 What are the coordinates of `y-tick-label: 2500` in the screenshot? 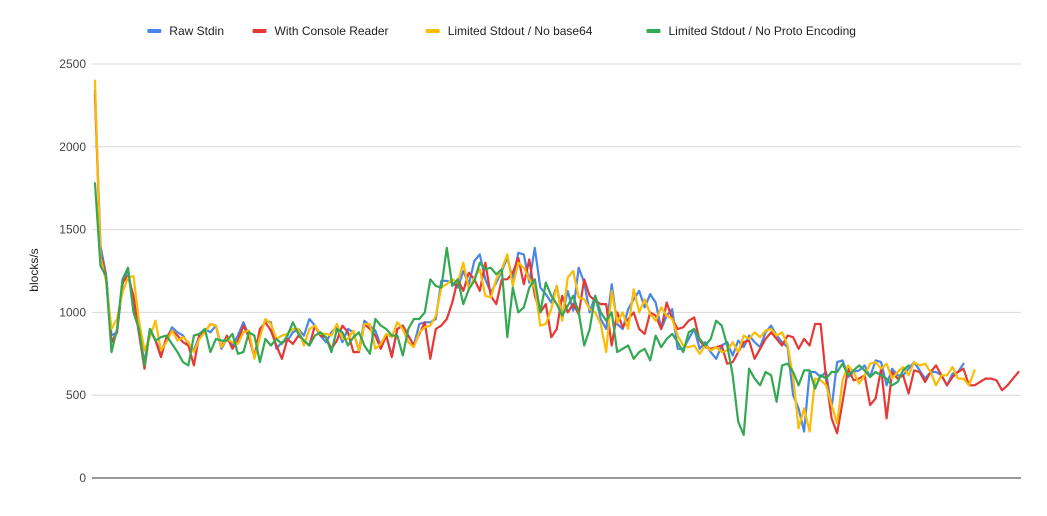 It's located at (72, 64).